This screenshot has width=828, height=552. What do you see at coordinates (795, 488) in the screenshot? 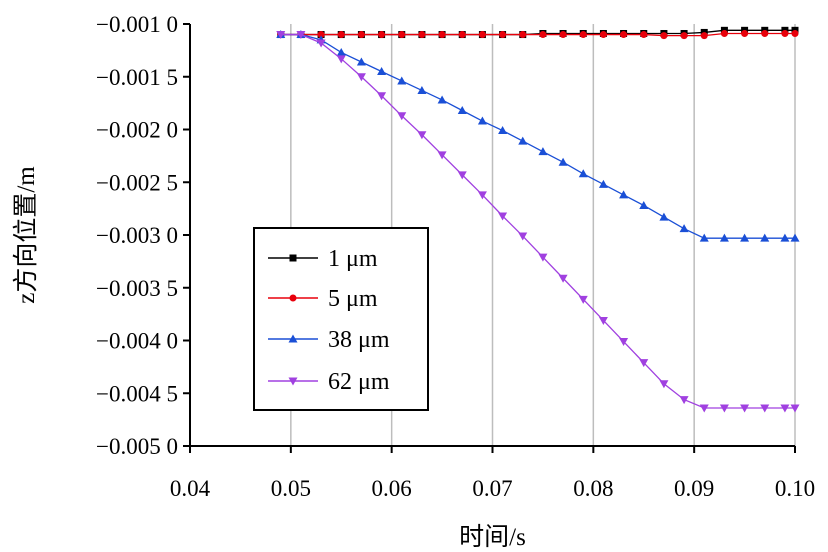
I see `x-tick-label: 0.10` at bounding box center [795, 488].